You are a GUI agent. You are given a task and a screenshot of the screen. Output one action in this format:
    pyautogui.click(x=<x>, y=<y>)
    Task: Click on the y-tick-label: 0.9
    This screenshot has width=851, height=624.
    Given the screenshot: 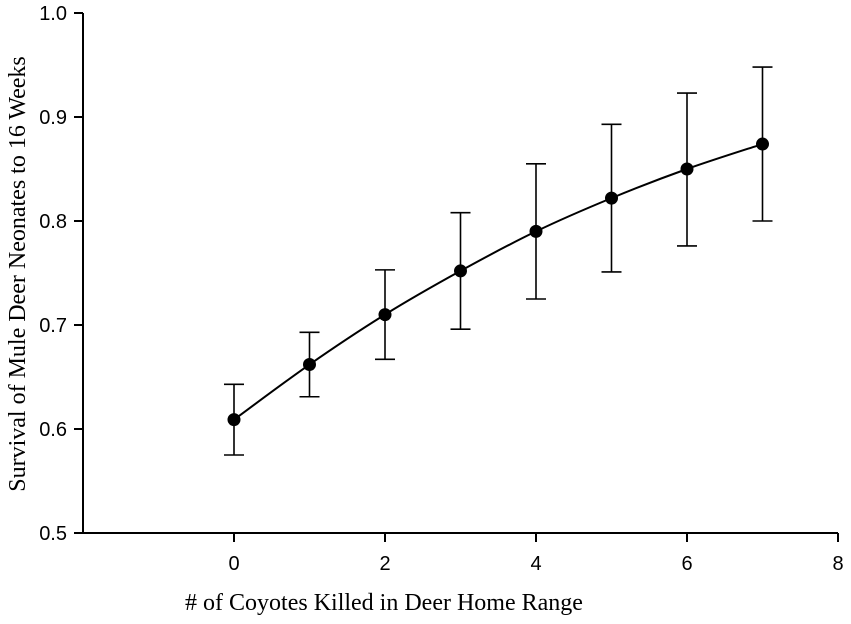 What is the action you would take?
    pyautogui.click(x=53, y=118)
    